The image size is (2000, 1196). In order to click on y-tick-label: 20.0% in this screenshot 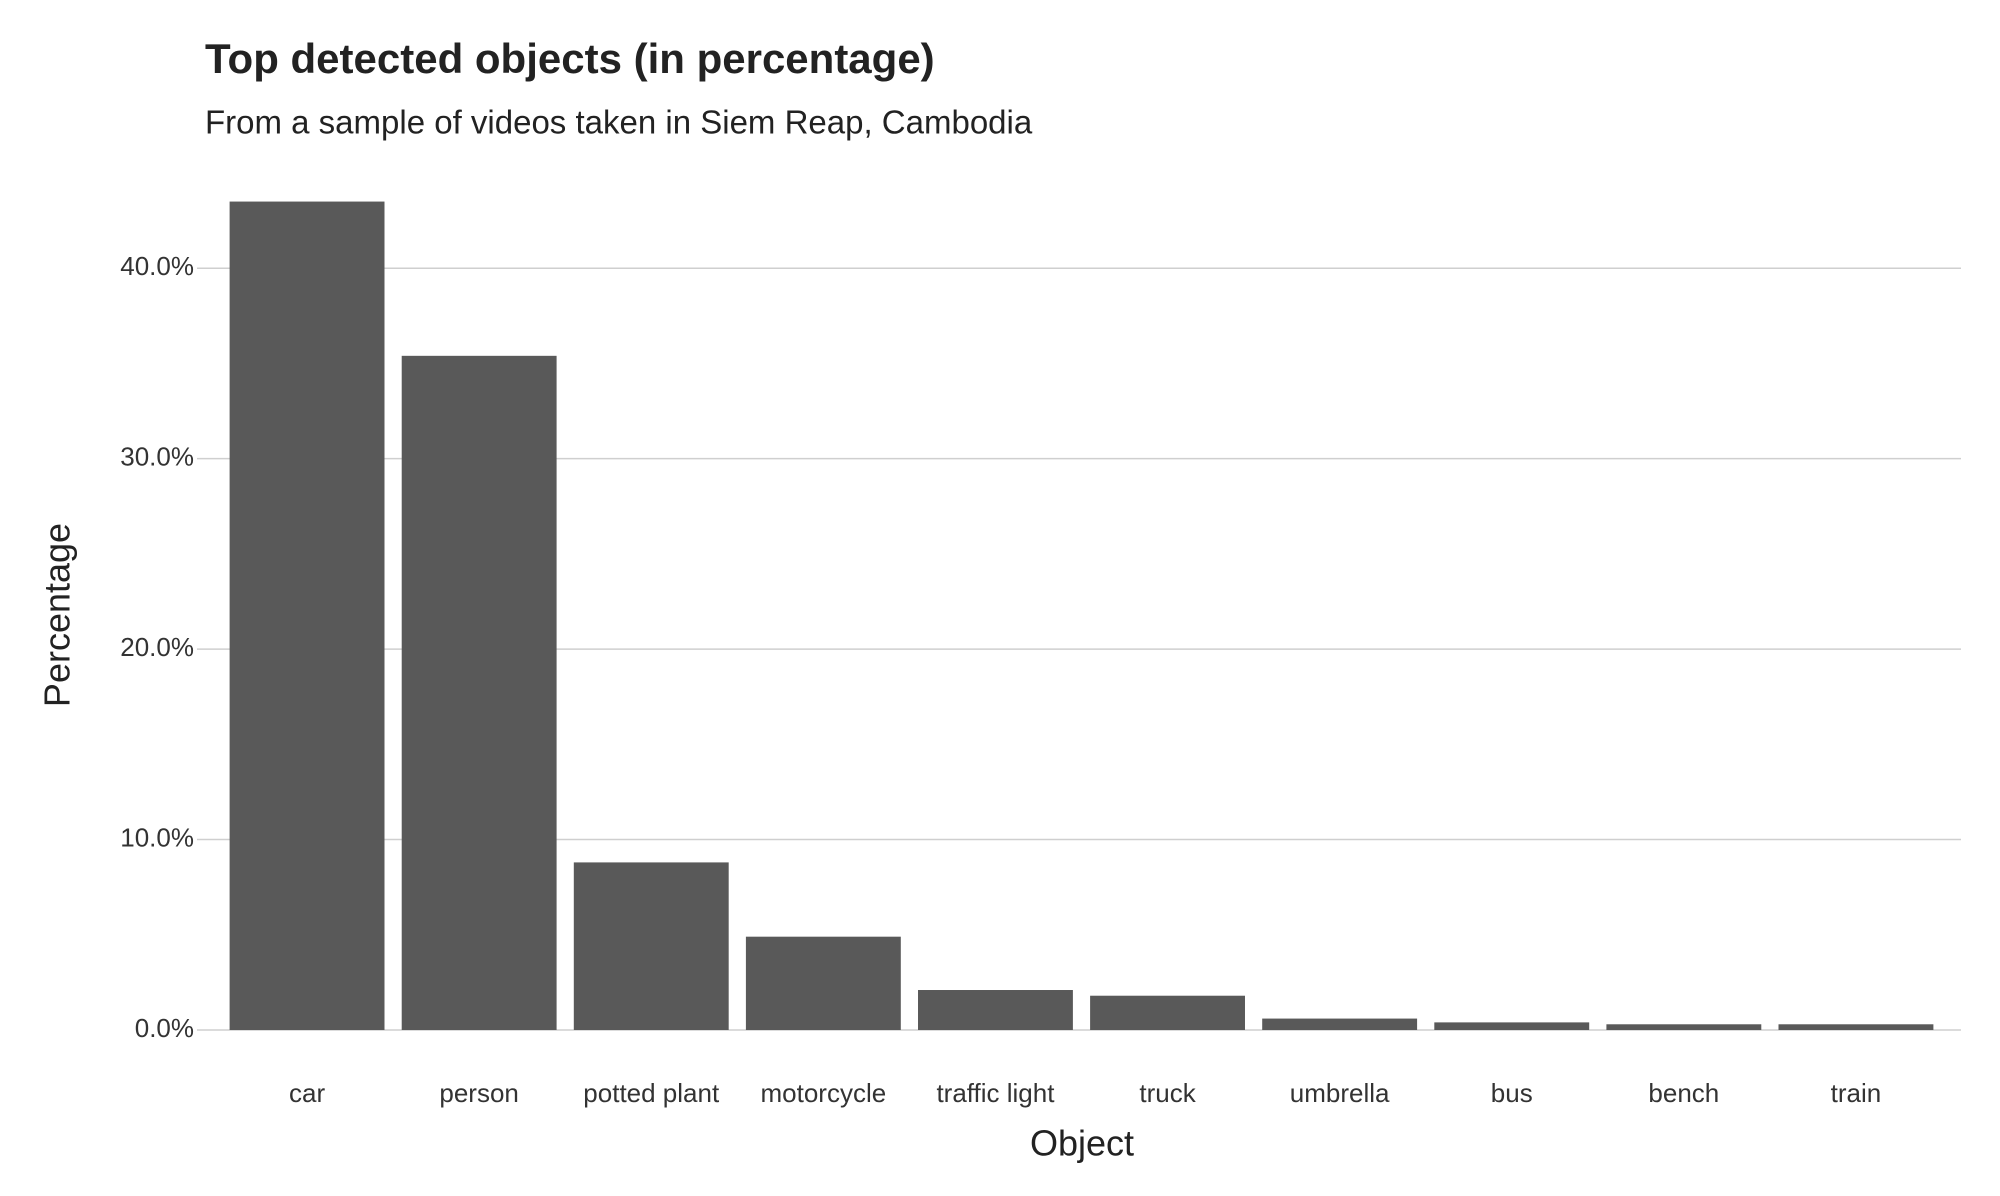, I will do `click(157, 647)`.